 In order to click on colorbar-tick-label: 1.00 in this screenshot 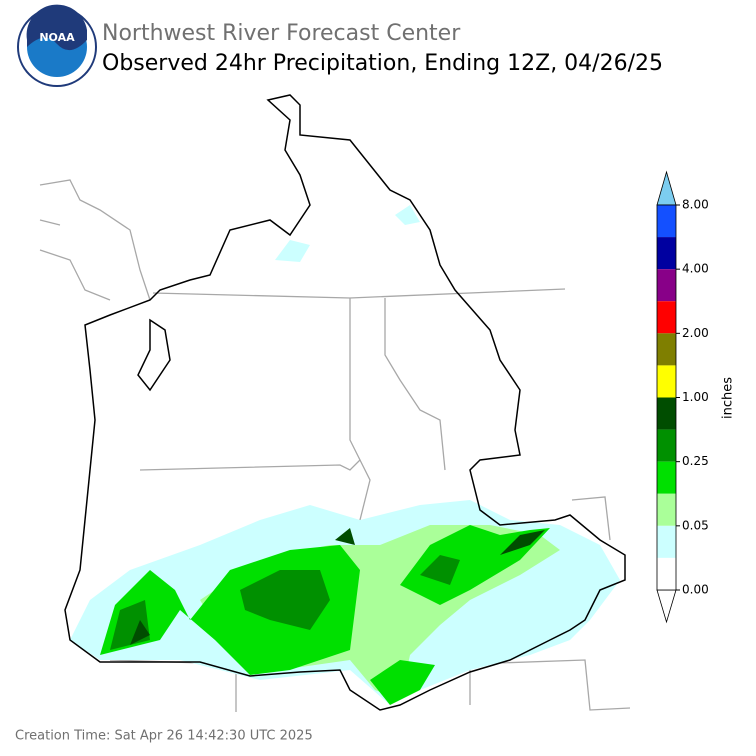, I will do `click(695, 397)`.